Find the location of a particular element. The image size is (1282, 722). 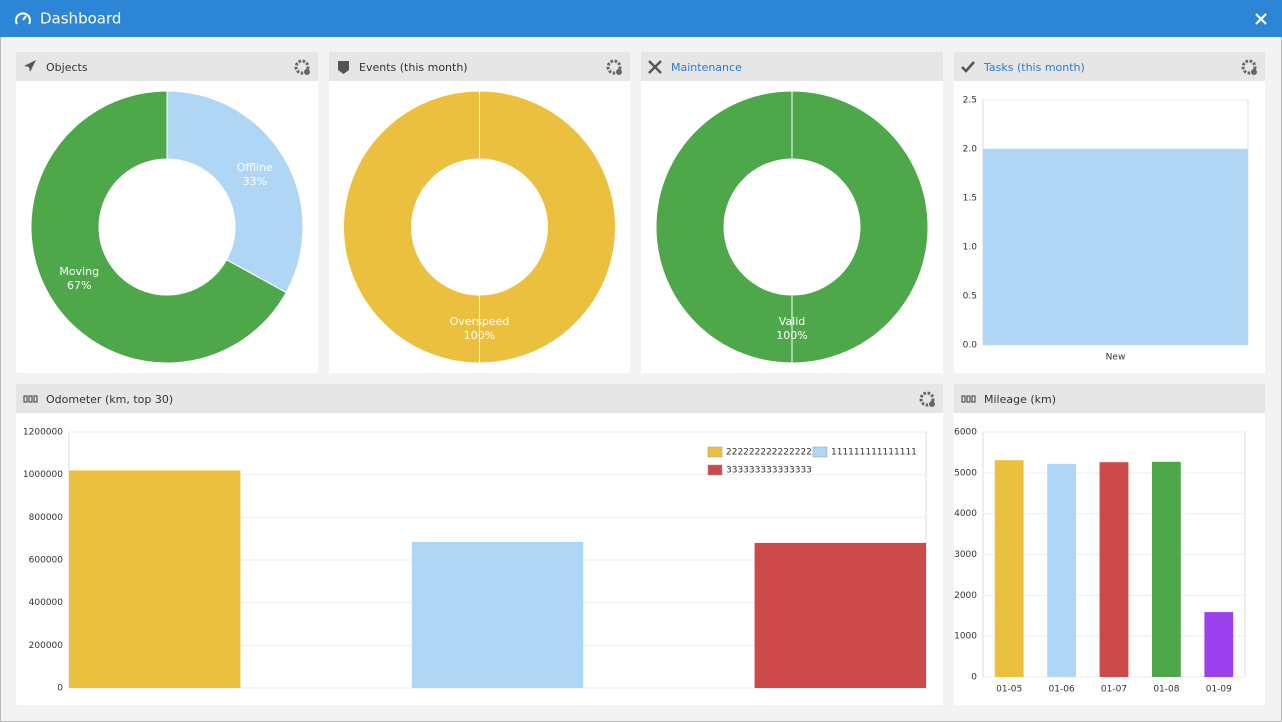

panel-title: Mileage (km) is located at coordinates (1020, 399).